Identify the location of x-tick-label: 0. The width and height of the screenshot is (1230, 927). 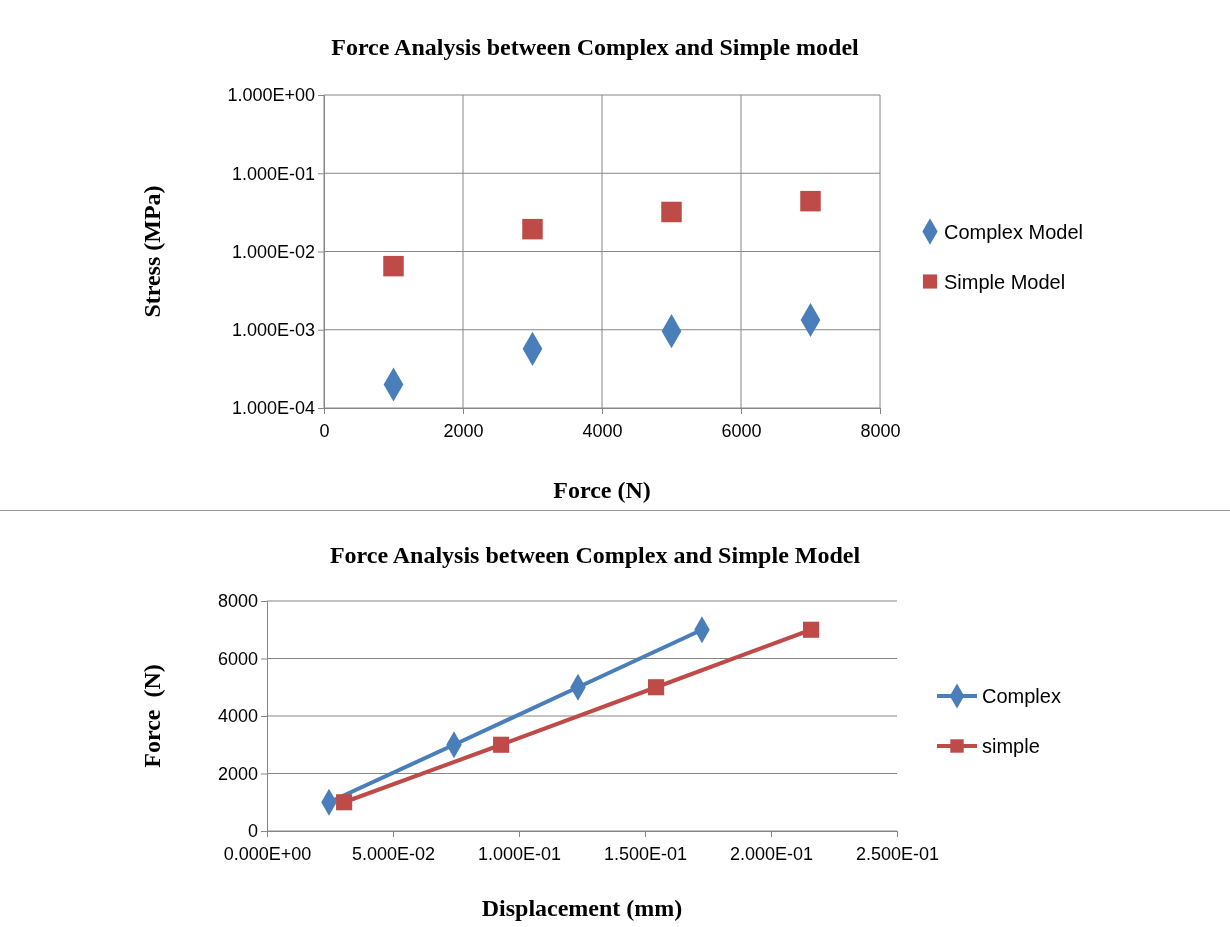
(324, 430).